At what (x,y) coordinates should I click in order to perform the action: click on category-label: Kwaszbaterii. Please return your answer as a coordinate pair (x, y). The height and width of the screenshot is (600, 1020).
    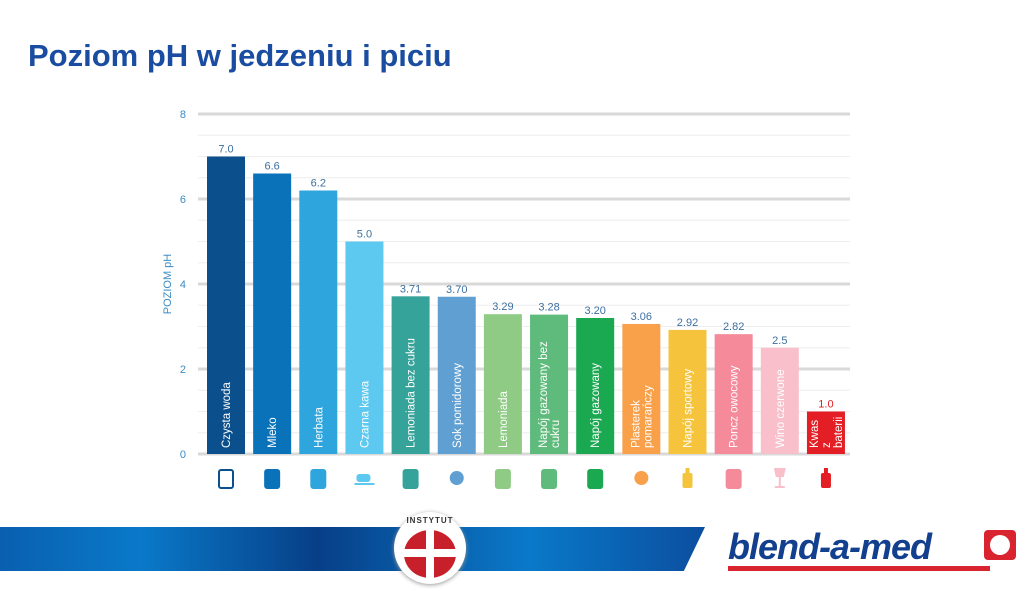
    Looking at the image, I should click on (827, 432).